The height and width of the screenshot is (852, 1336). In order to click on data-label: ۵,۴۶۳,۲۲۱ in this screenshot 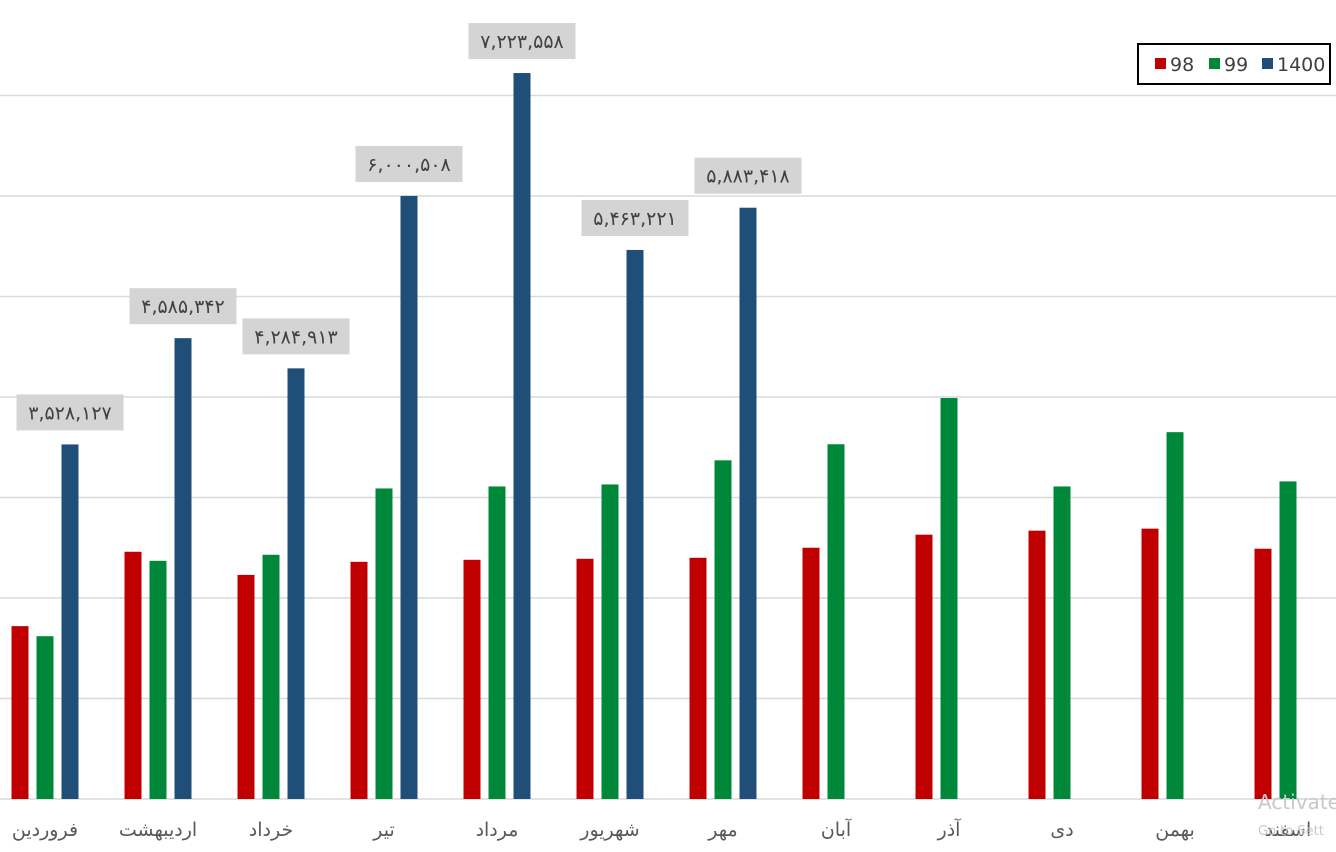, I will do `click(635, 217)`.